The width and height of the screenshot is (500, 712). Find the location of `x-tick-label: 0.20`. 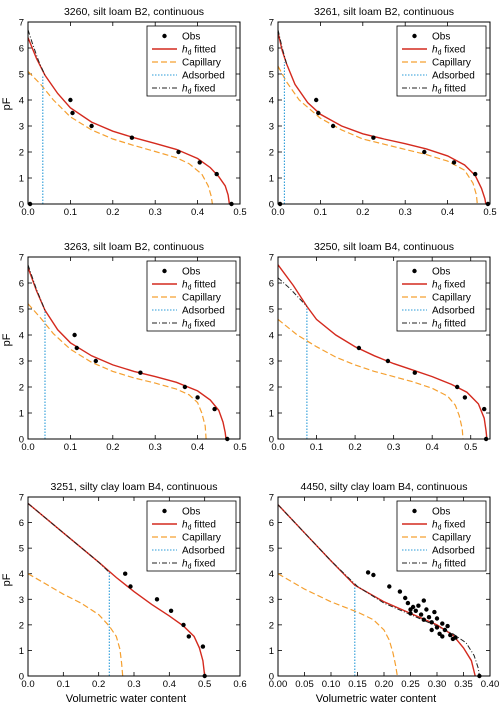

x-tick-label: 0.20 is located at coordinates (384, 684).